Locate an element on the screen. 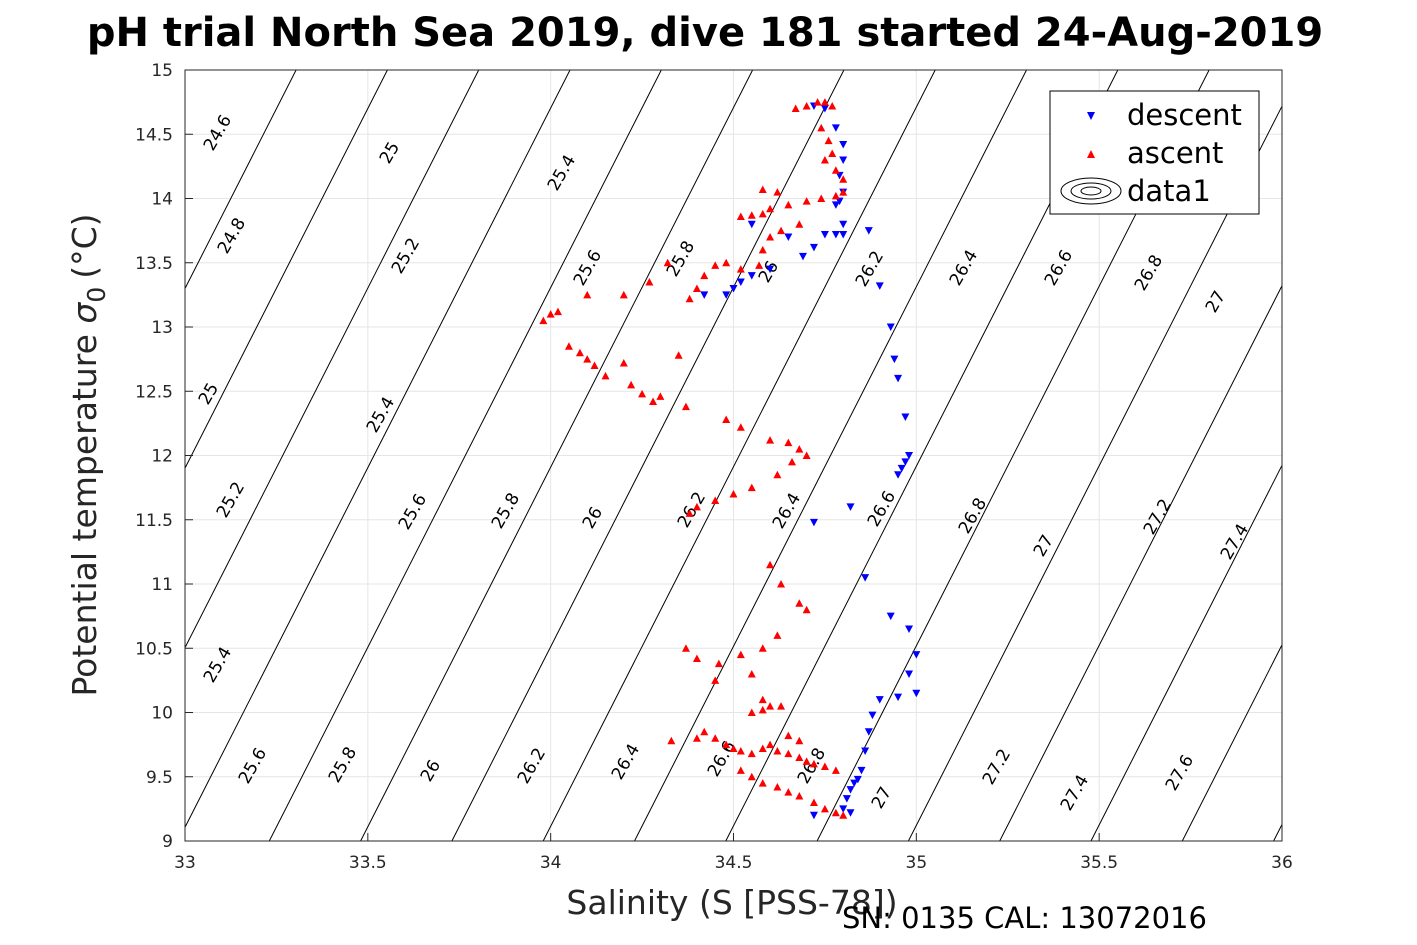 This screenshot has width=1417, height=945. y-tick-label: 14 is located at coordinates (162, 200).